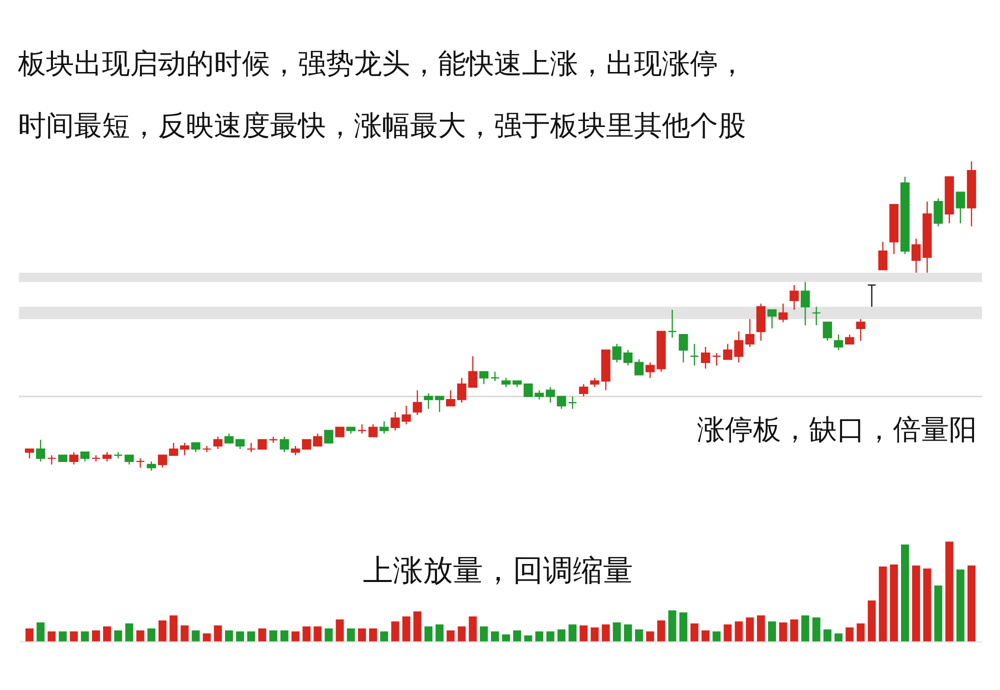 The height and width of the screenshot is (690, 1000). I want to click on text: 时间最短，反映速度最快，涨幅最大，强于板块里其他个股, so click(382, 125).